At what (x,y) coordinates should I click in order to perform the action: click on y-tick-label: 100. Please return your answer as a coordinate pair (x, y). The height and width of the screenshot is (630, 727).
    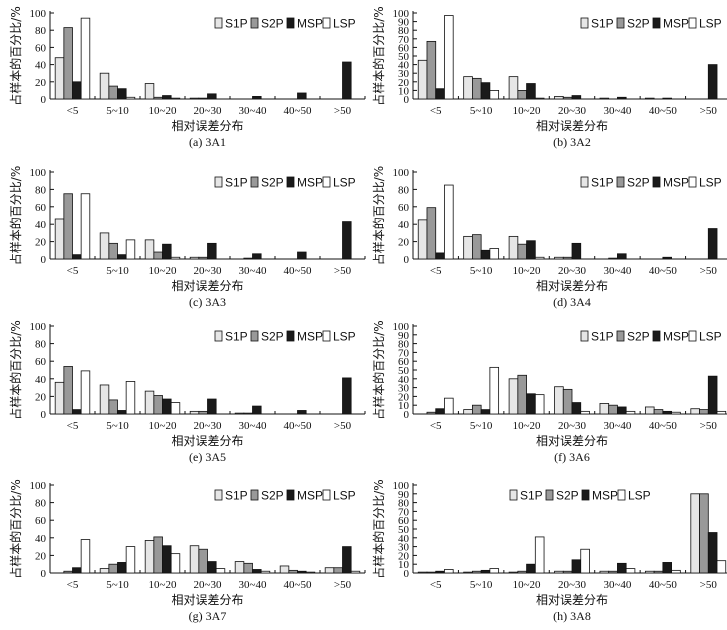
    Looking at the image, I should click on (401, 173).